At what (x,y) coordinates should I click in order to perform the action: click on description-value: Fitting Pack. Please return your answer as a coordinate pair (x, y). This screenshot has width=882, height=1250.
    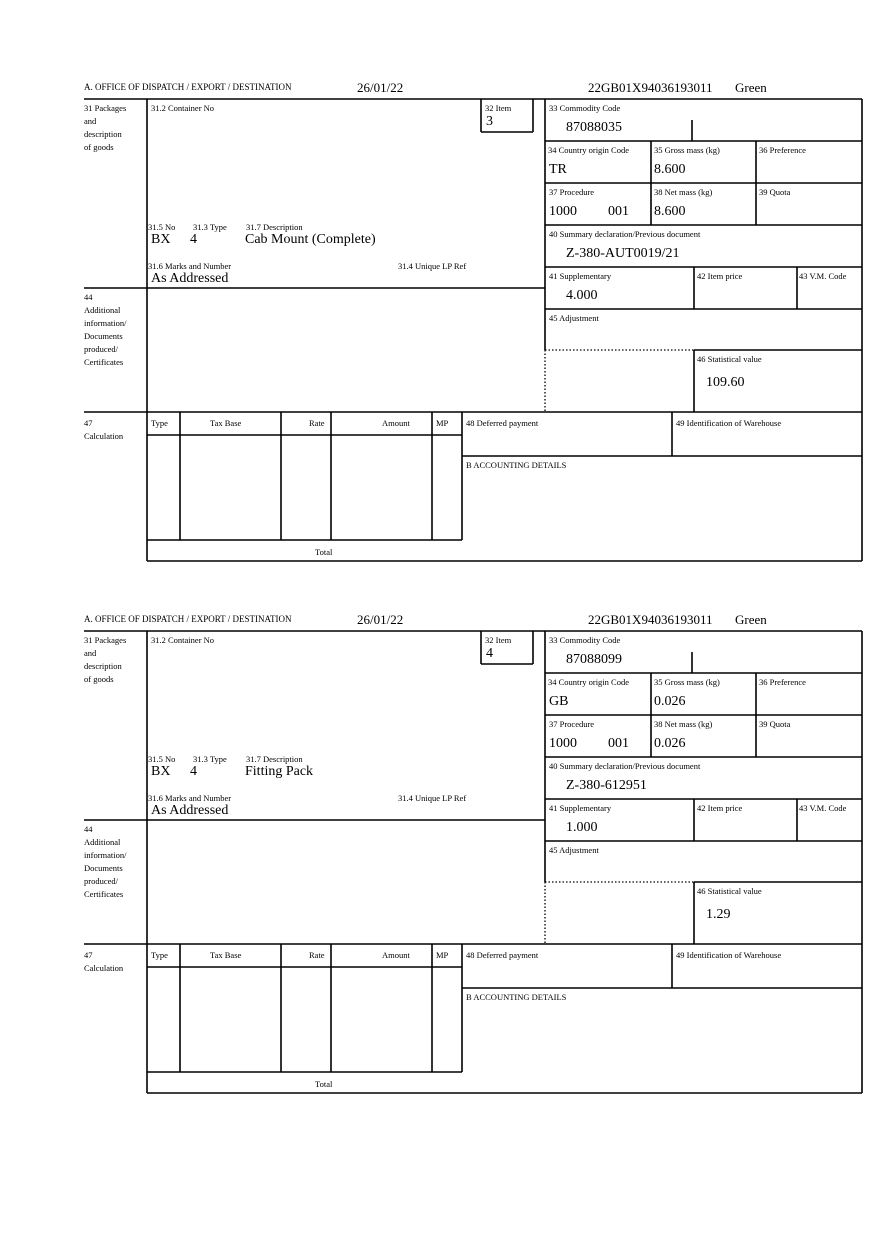
    Looking at the image, I should click on (279, 771).